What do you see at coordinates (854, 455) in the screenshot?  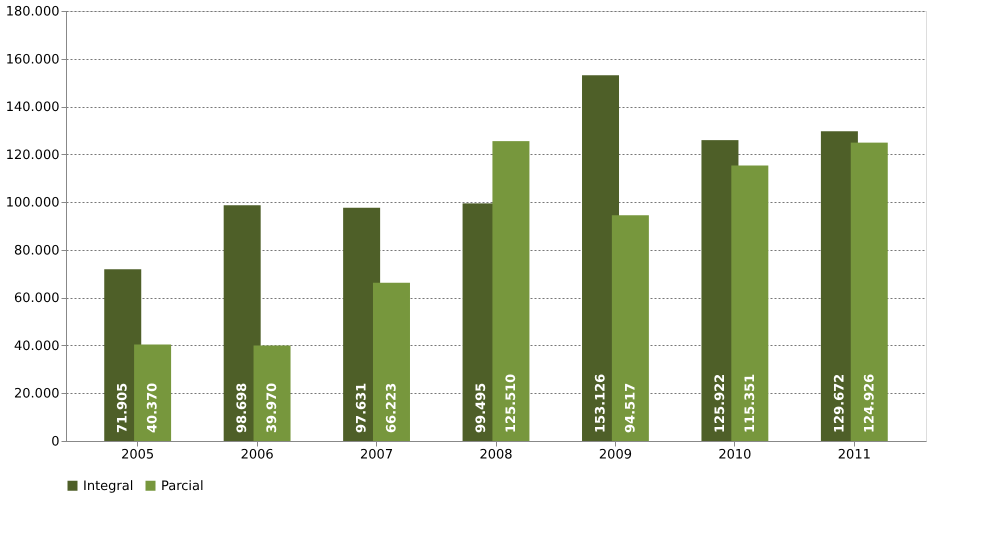 I see `x-tick-label: 2011` at bounding box center [854, 455].